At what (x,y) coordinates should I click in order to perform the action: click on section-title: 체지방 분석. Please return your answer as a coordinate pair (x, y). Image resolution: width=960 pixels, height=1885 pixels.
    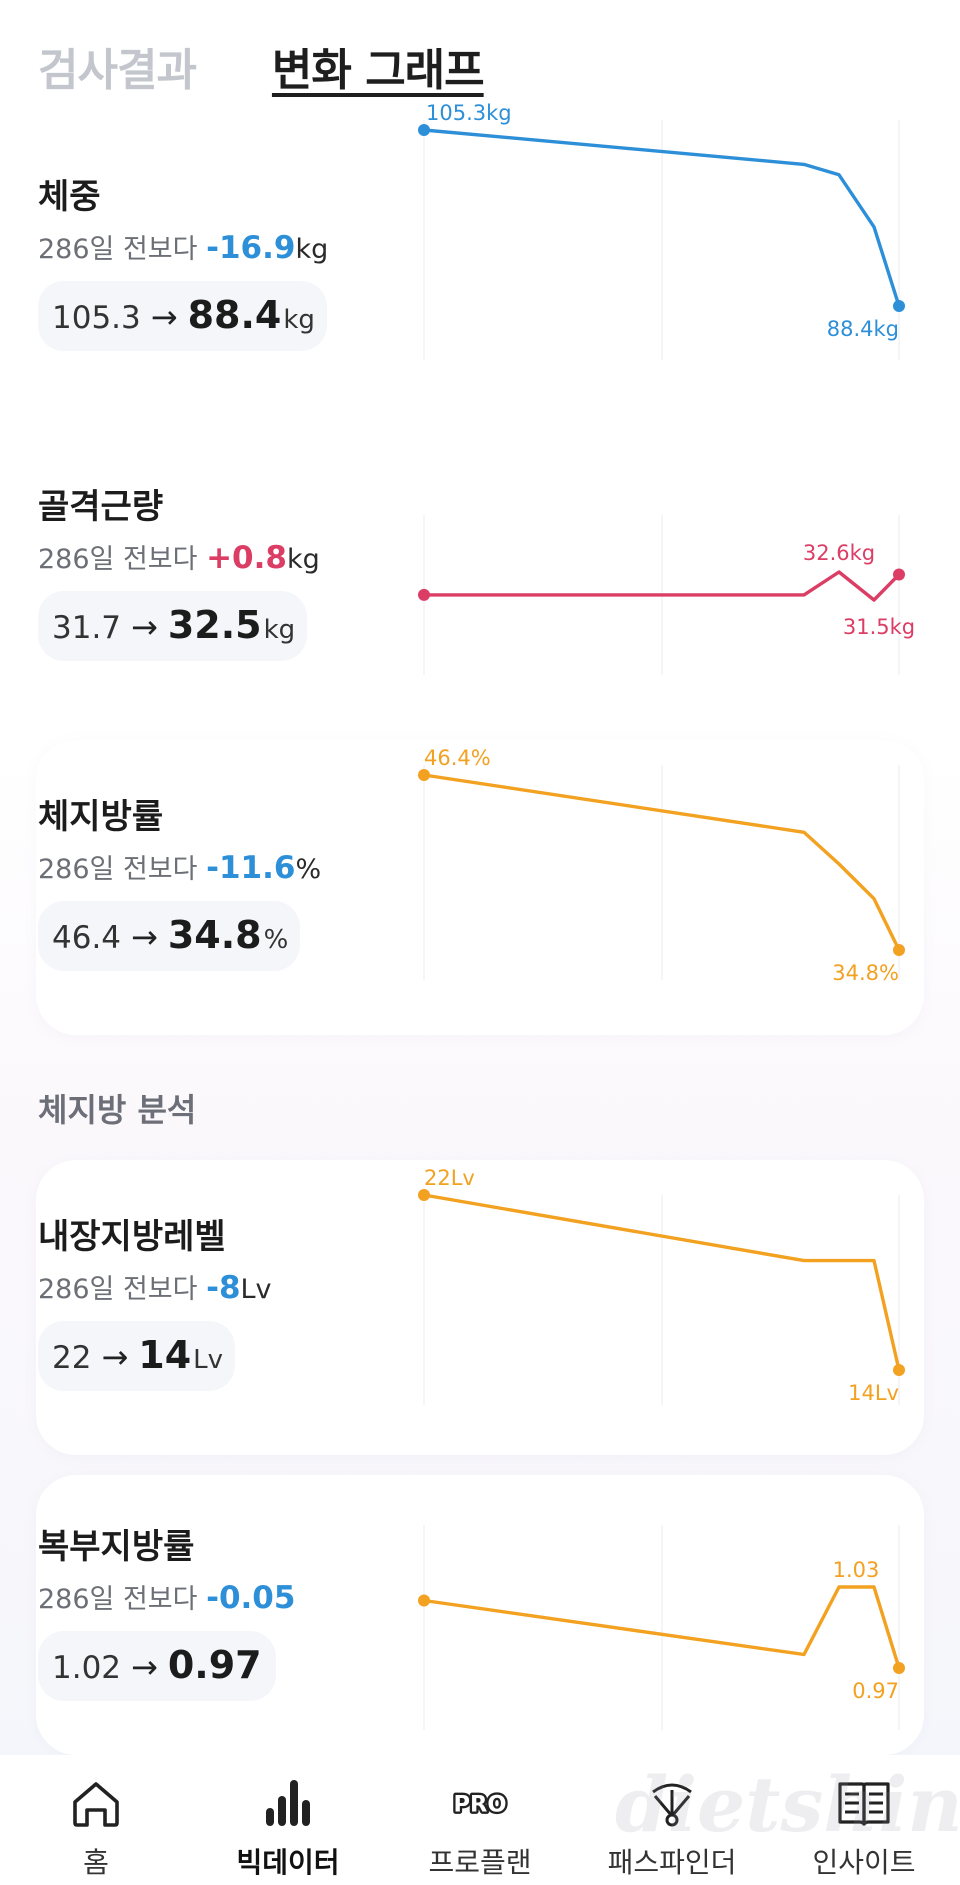
    Looking at the image, I should click on (117, 1110).